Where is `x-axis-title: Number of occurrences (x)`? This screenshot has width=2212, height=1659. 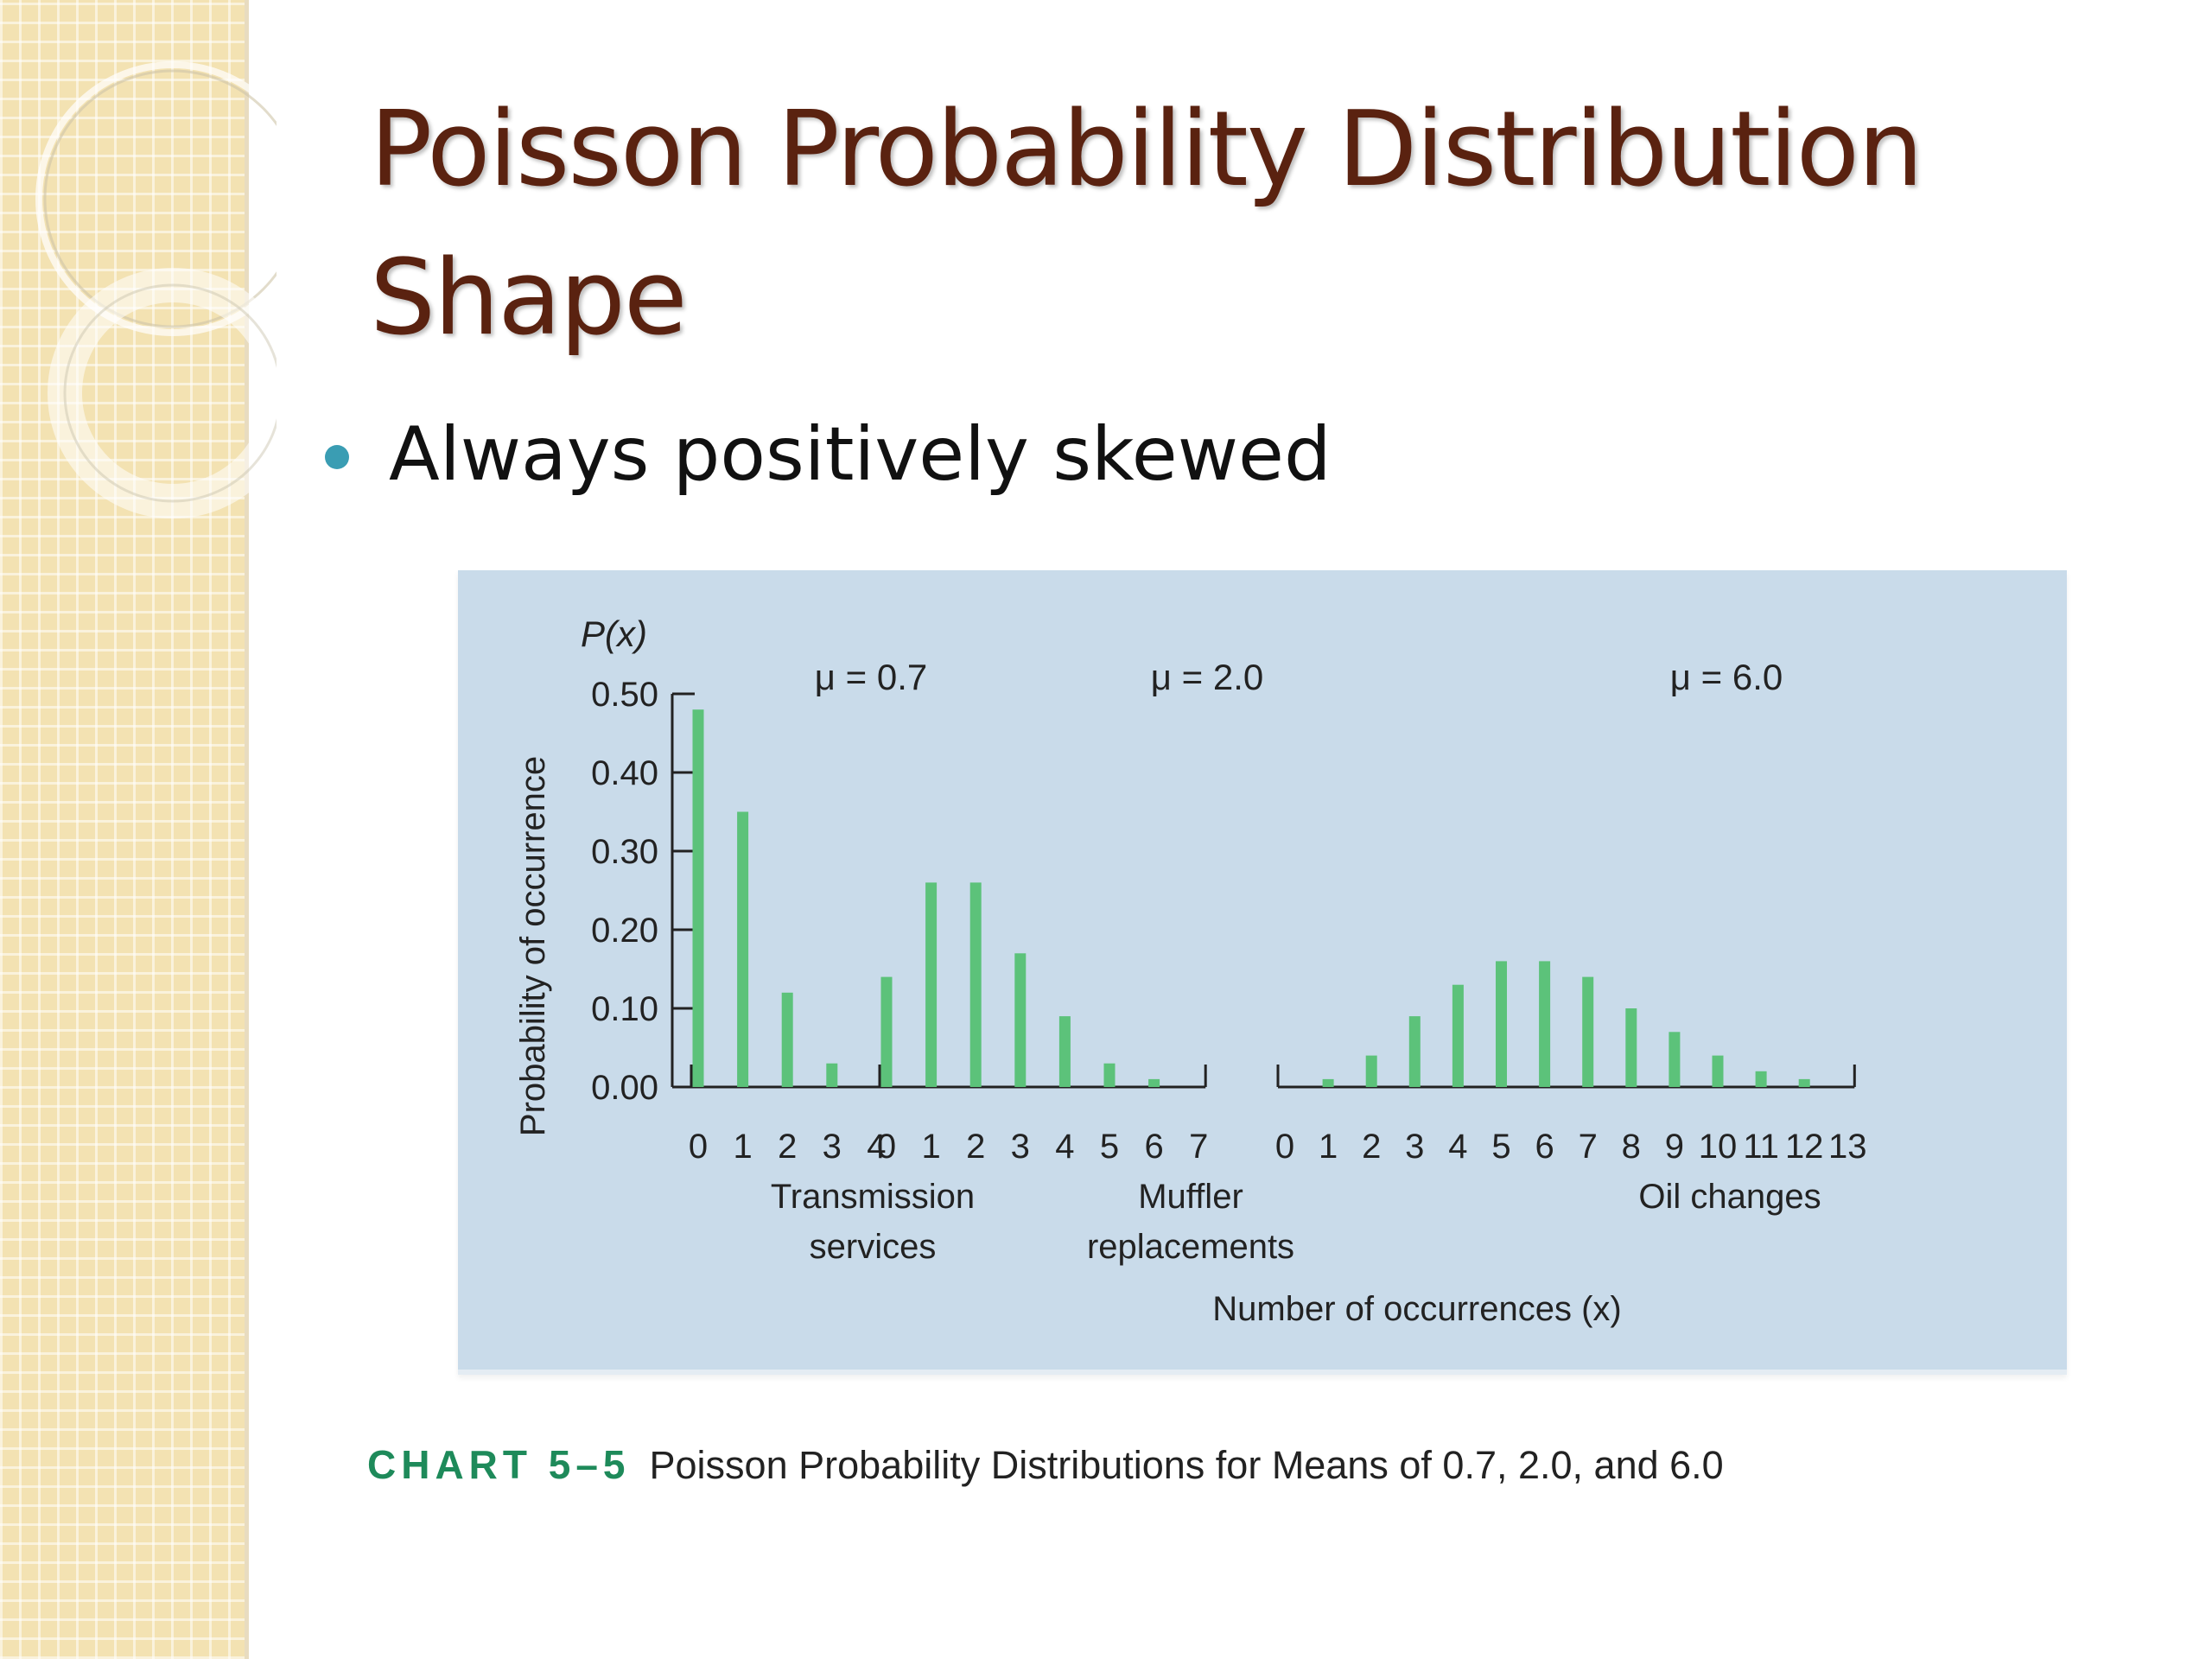
x-axis-title: Number of occurrences (x) is located at coordinates (1416, 1309).